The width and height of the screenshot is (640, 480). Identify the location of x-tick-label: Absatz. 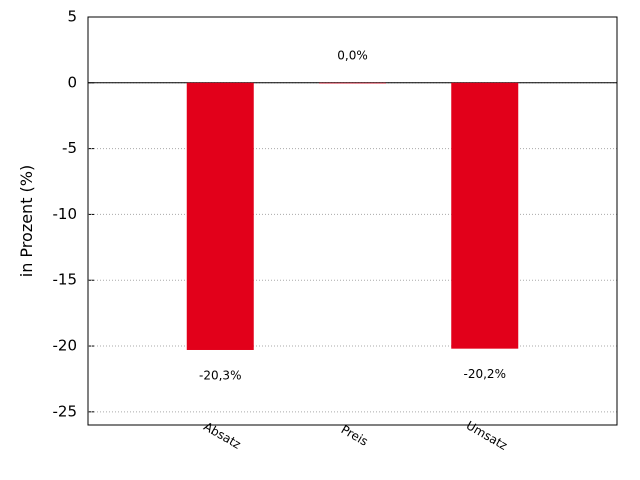
(222, 435).